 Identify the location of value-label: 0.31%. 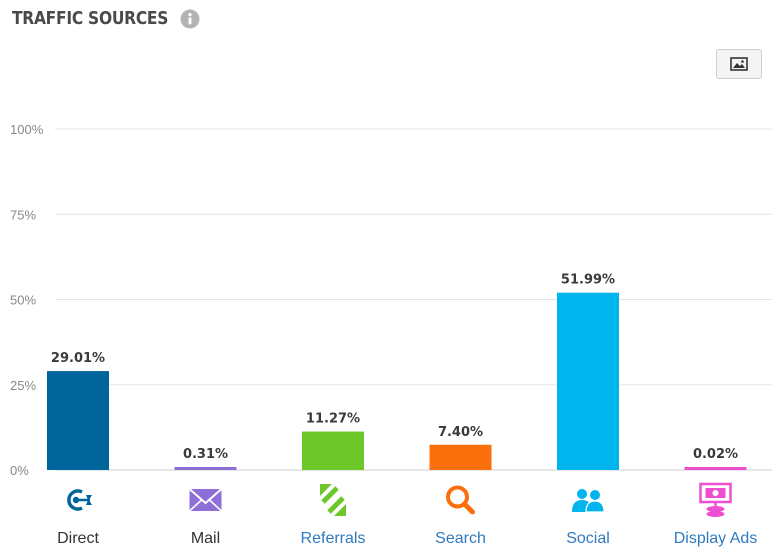
(205, 454).